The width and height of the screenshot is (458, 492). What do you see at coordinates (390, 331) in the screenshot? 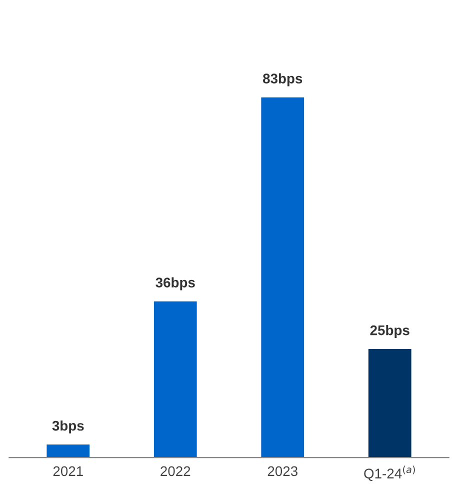
I see `data-label: 25bps` at bounding box center [390, 331].